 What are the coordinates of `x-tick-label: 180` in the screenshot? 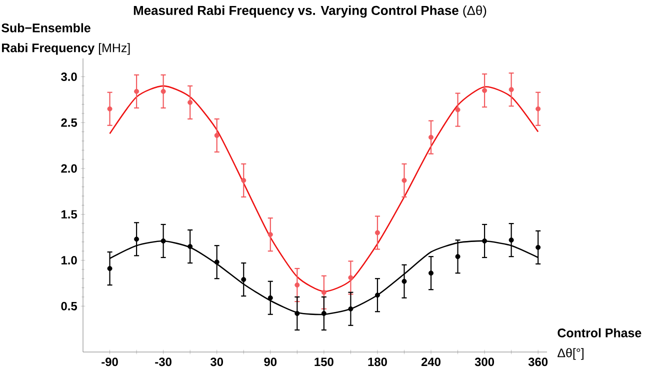 It's located at (377, 362).